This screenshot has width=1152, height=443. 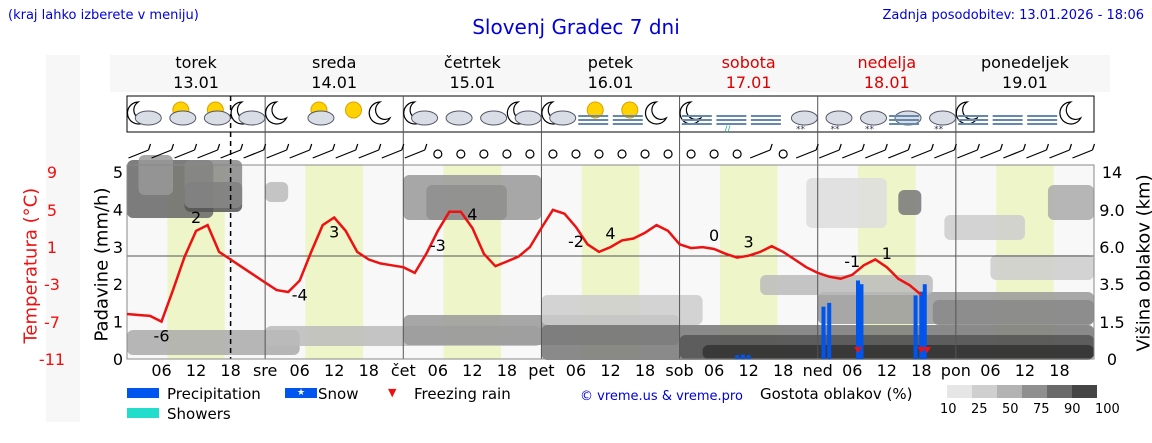 What do you see at coordinates (887, 62) in the screenshot?
I see `day-name: nedelja` at bounding box center [887, 62].